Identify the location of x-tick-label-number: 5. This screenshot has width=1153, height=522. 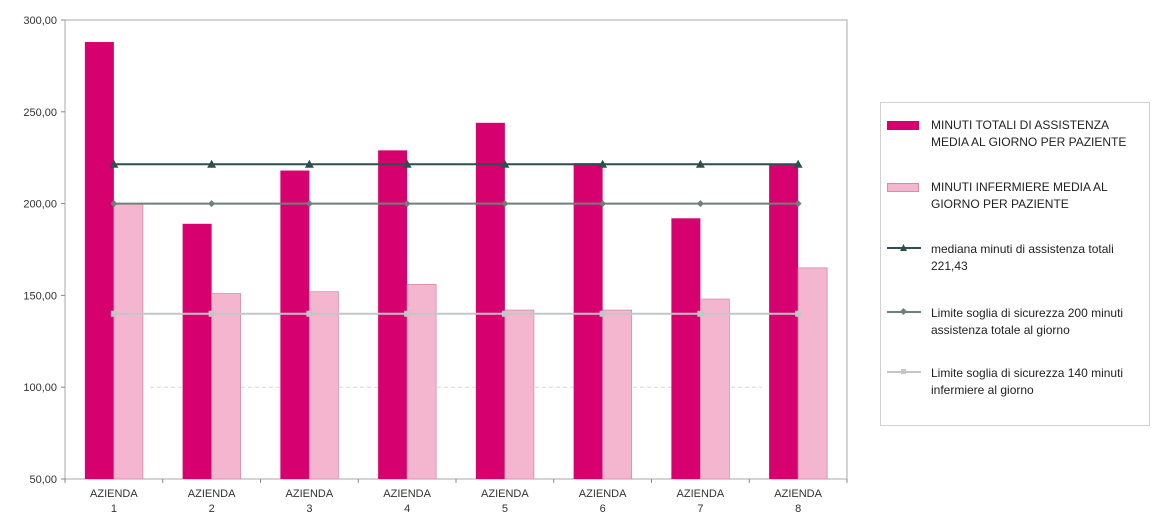
(505, 509).